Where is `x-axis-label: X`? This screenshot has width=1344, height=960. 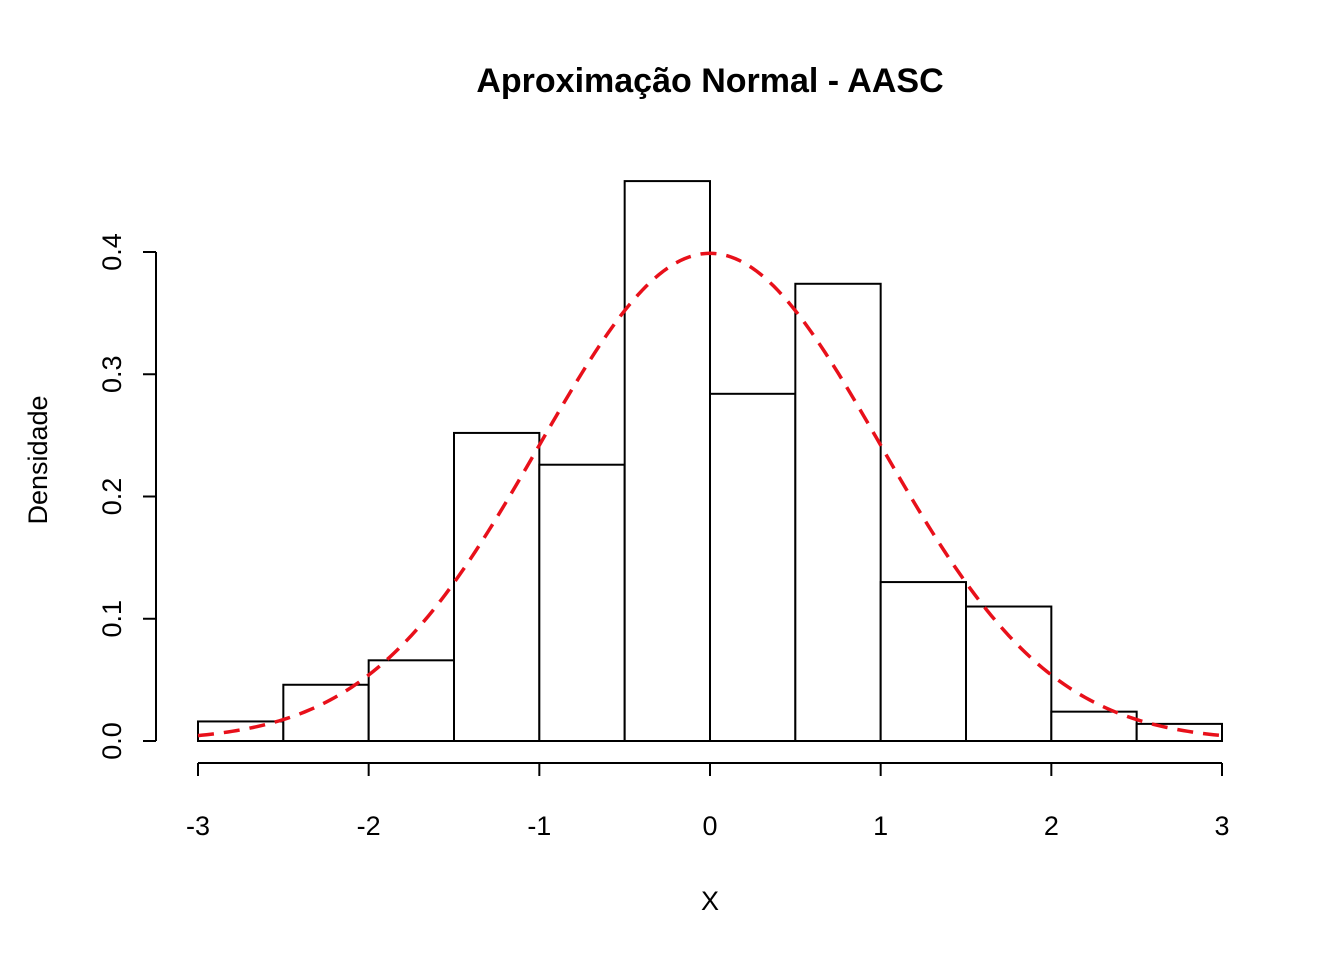
x-axis-label: X is located at coordinates (710, 901).